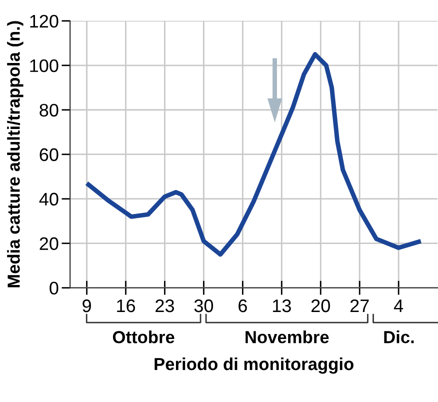  Describe the element at coordinates (48, 199) in the screenshot. I see `y-tick-label: 40` at that location.